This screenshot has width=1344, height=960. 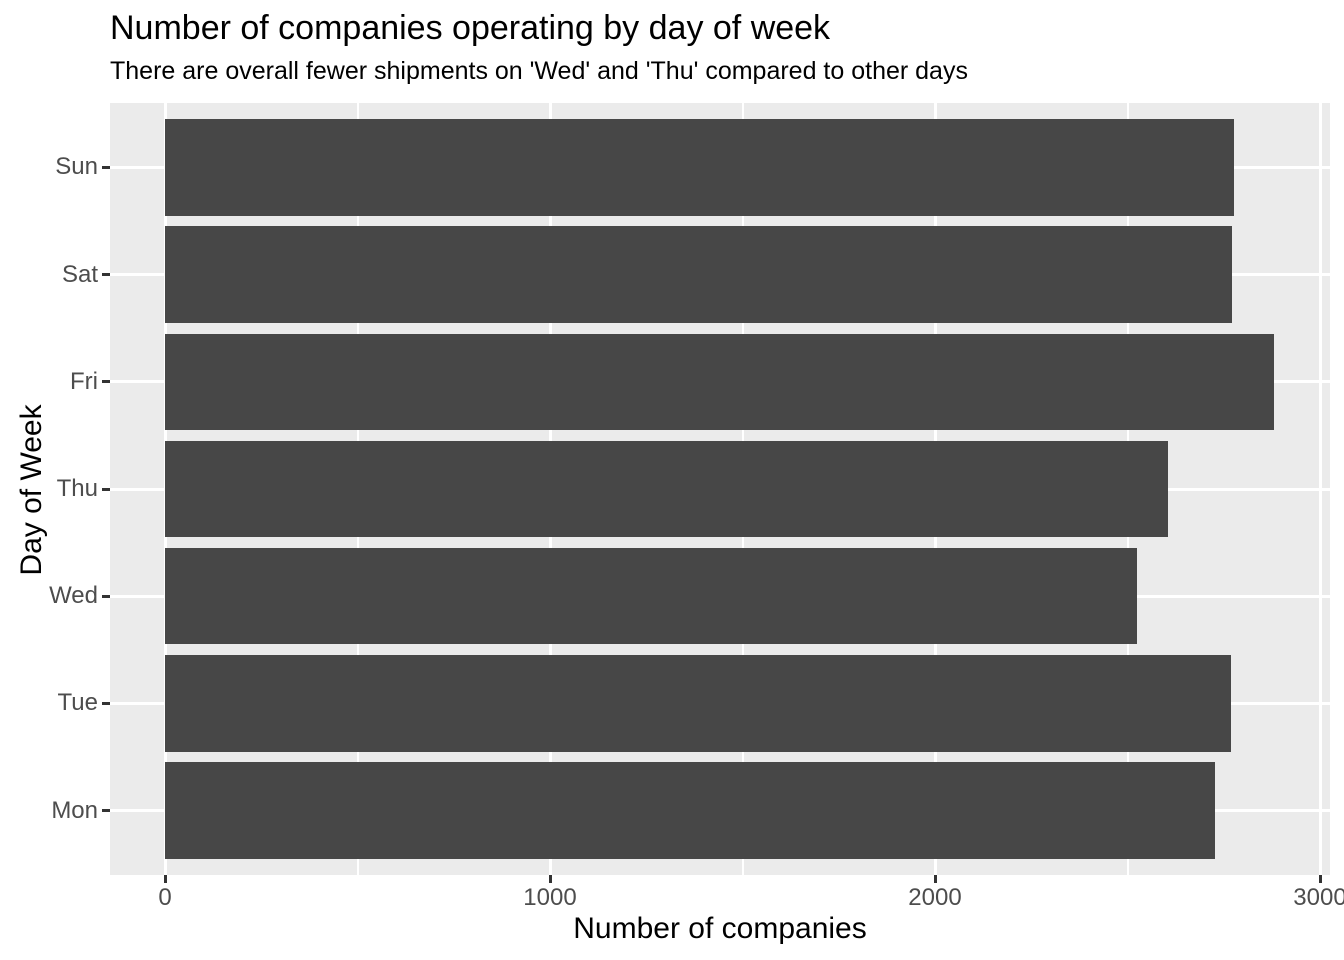 I want to click on y-tick-label-fri: Fri, so click(x=84, y=381).